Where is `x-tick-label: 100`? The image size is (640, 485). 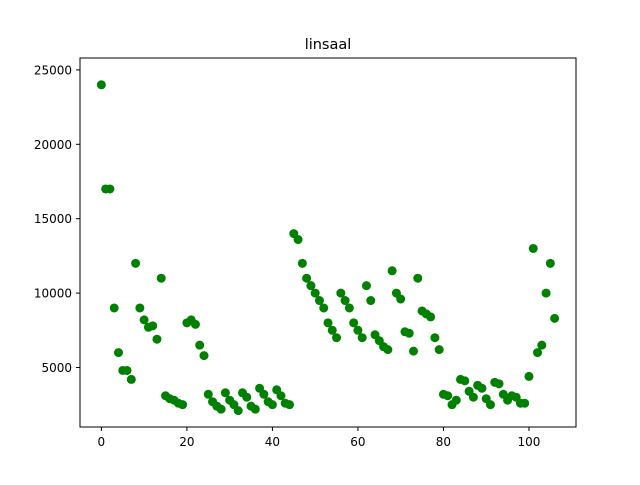 x-tick-label: 100 is located at coordinates (529, 442).